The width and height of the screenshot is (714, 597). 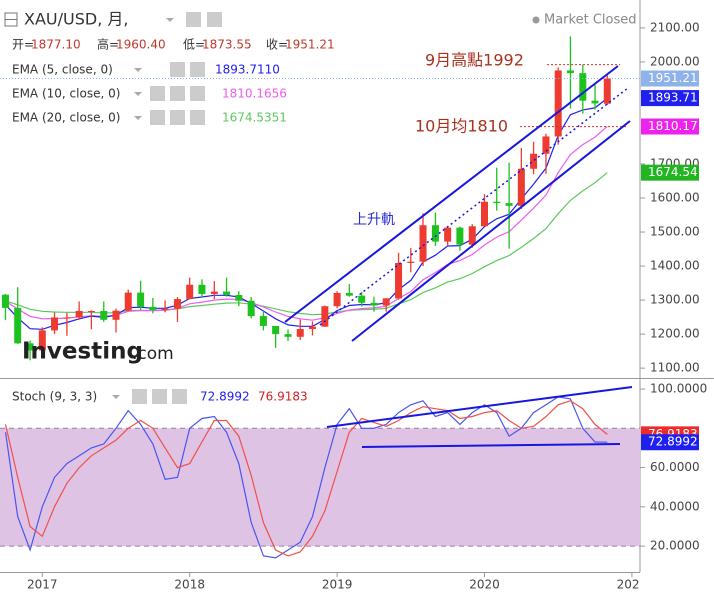 What do you see at coordinates (474, 60) in the screenshot?
I see `annotation: 9月高點1992` at bounding box center [474, 60].